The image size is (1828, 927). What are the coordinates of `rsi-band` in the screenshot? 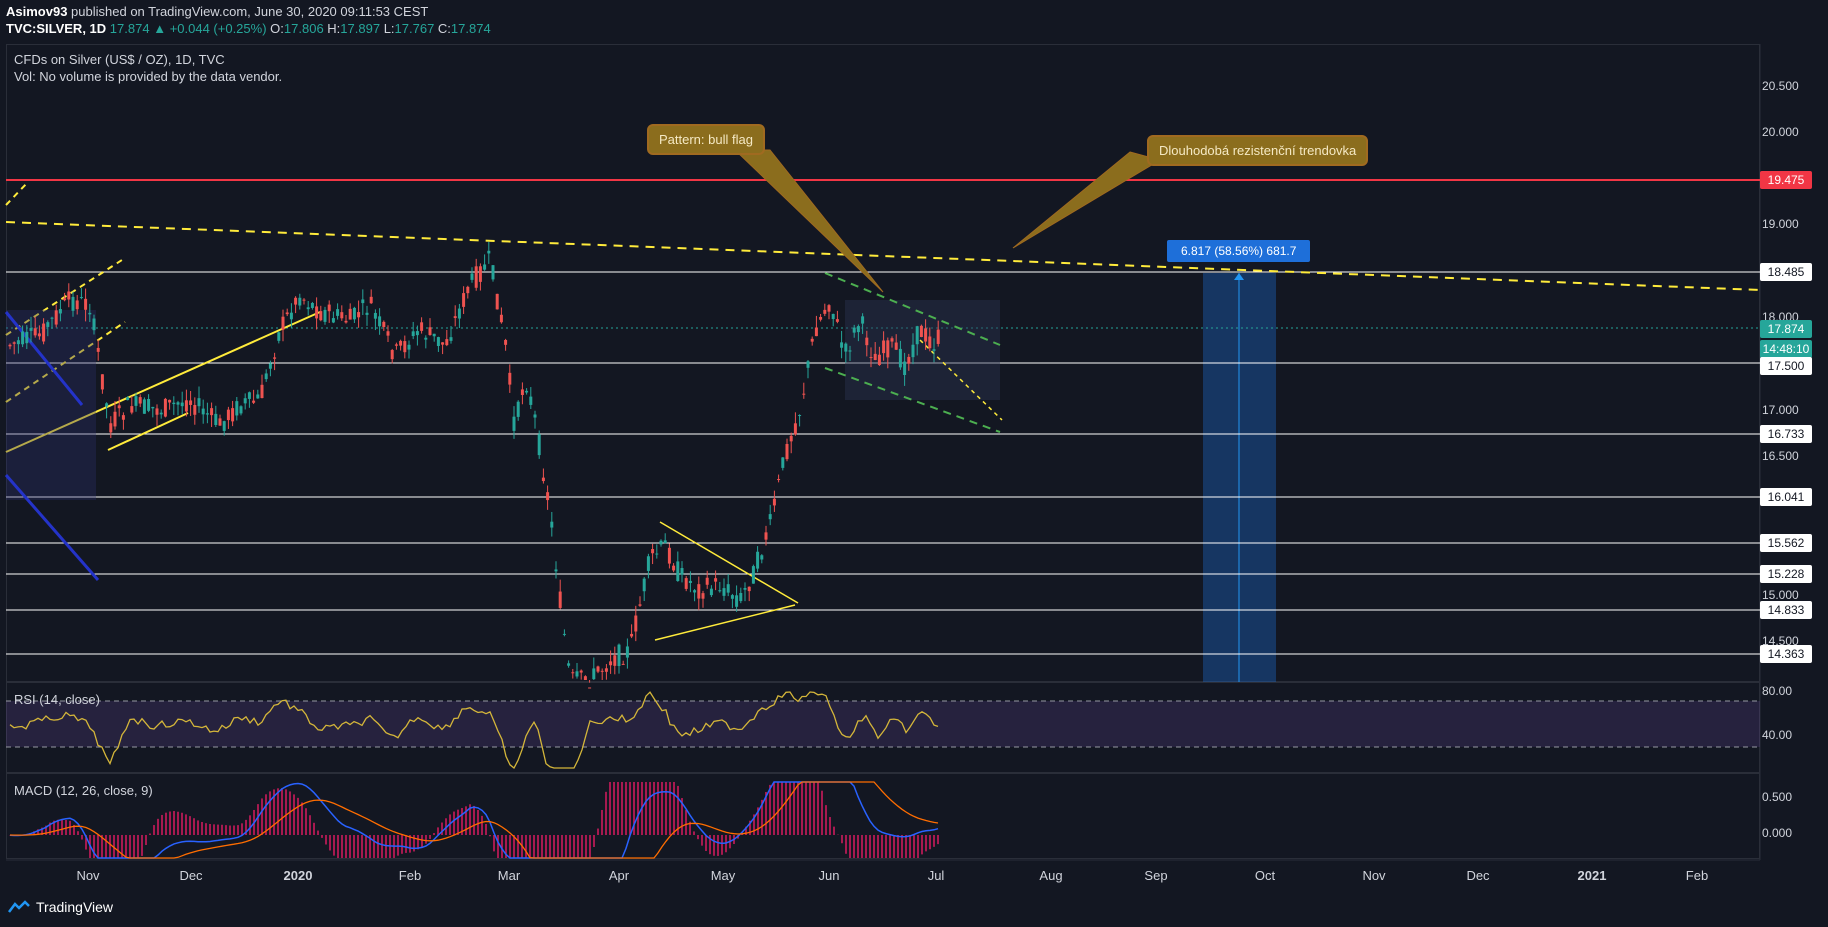 It's located at (883, 724).